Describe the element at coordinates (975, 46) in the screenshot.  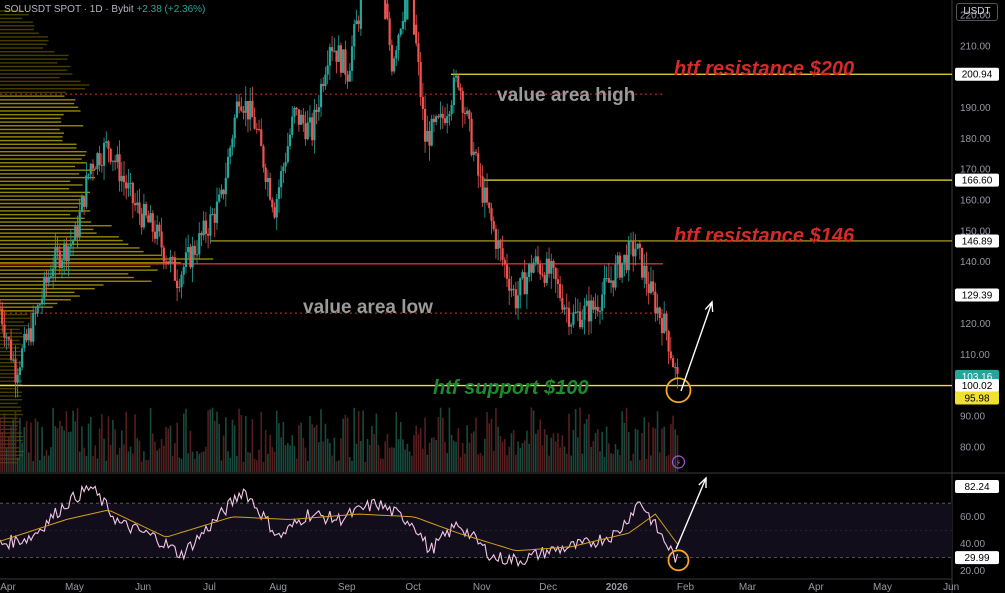
I see `price-tick-label: 210.00` at that location.